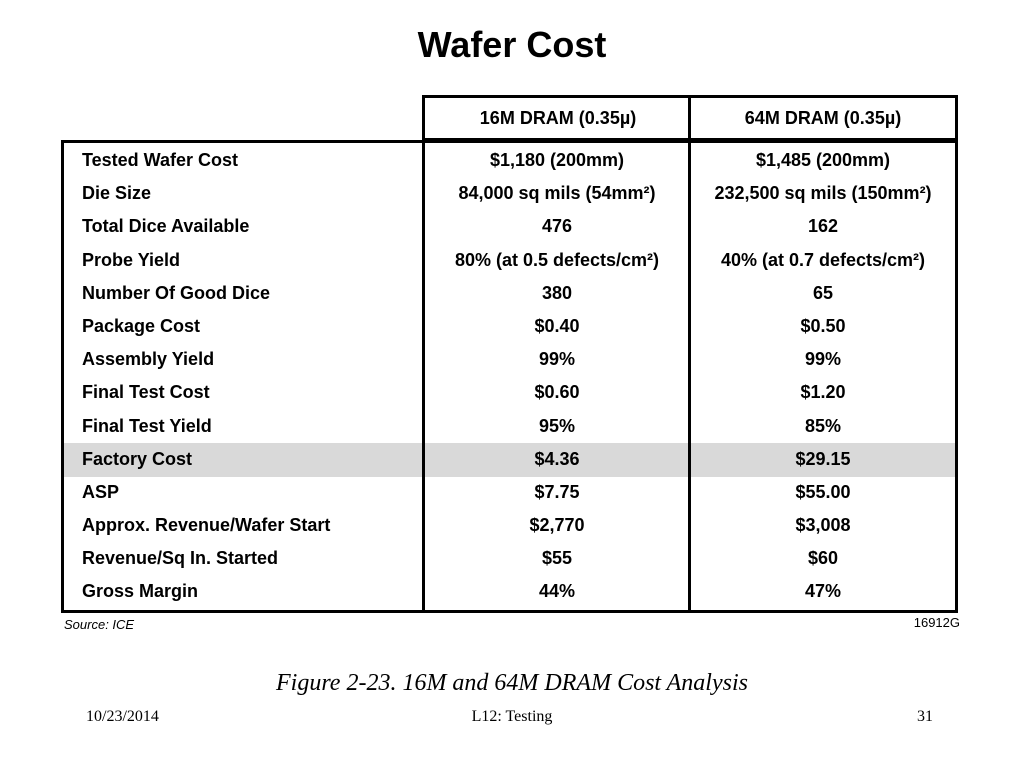 Image resolution: width=1024 pixels, height=768 pixels. What do you see at coordinates (509, 427) in the screenshot?
I see `table-row: Final Test Yield 95% 85%` at bounding box center [509, 427].